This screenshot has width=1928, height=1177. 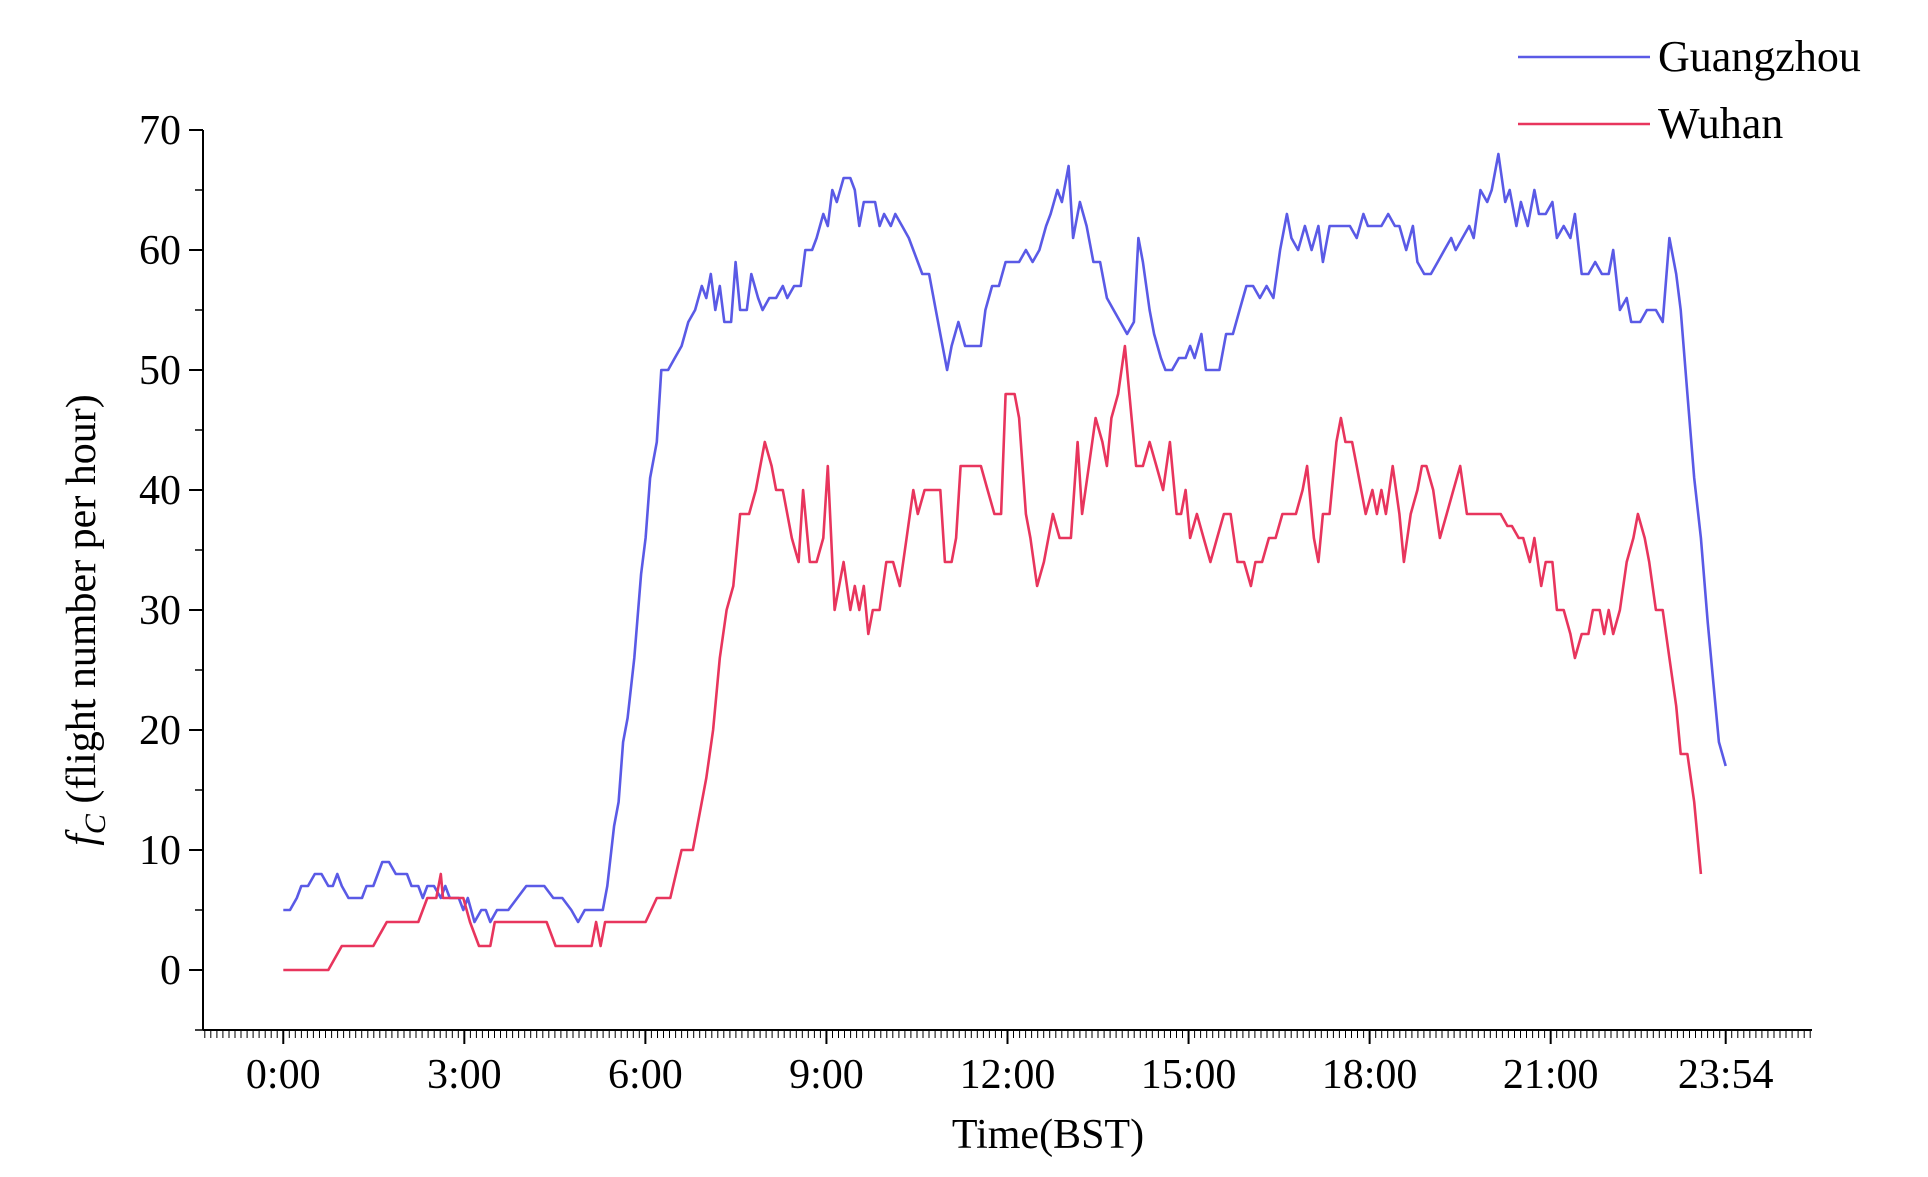 What do you see at coordinates (1689, 90) in the screenshot?
I see `legend: Guangzhou Wuhan` at bounding box center [1689, 90].